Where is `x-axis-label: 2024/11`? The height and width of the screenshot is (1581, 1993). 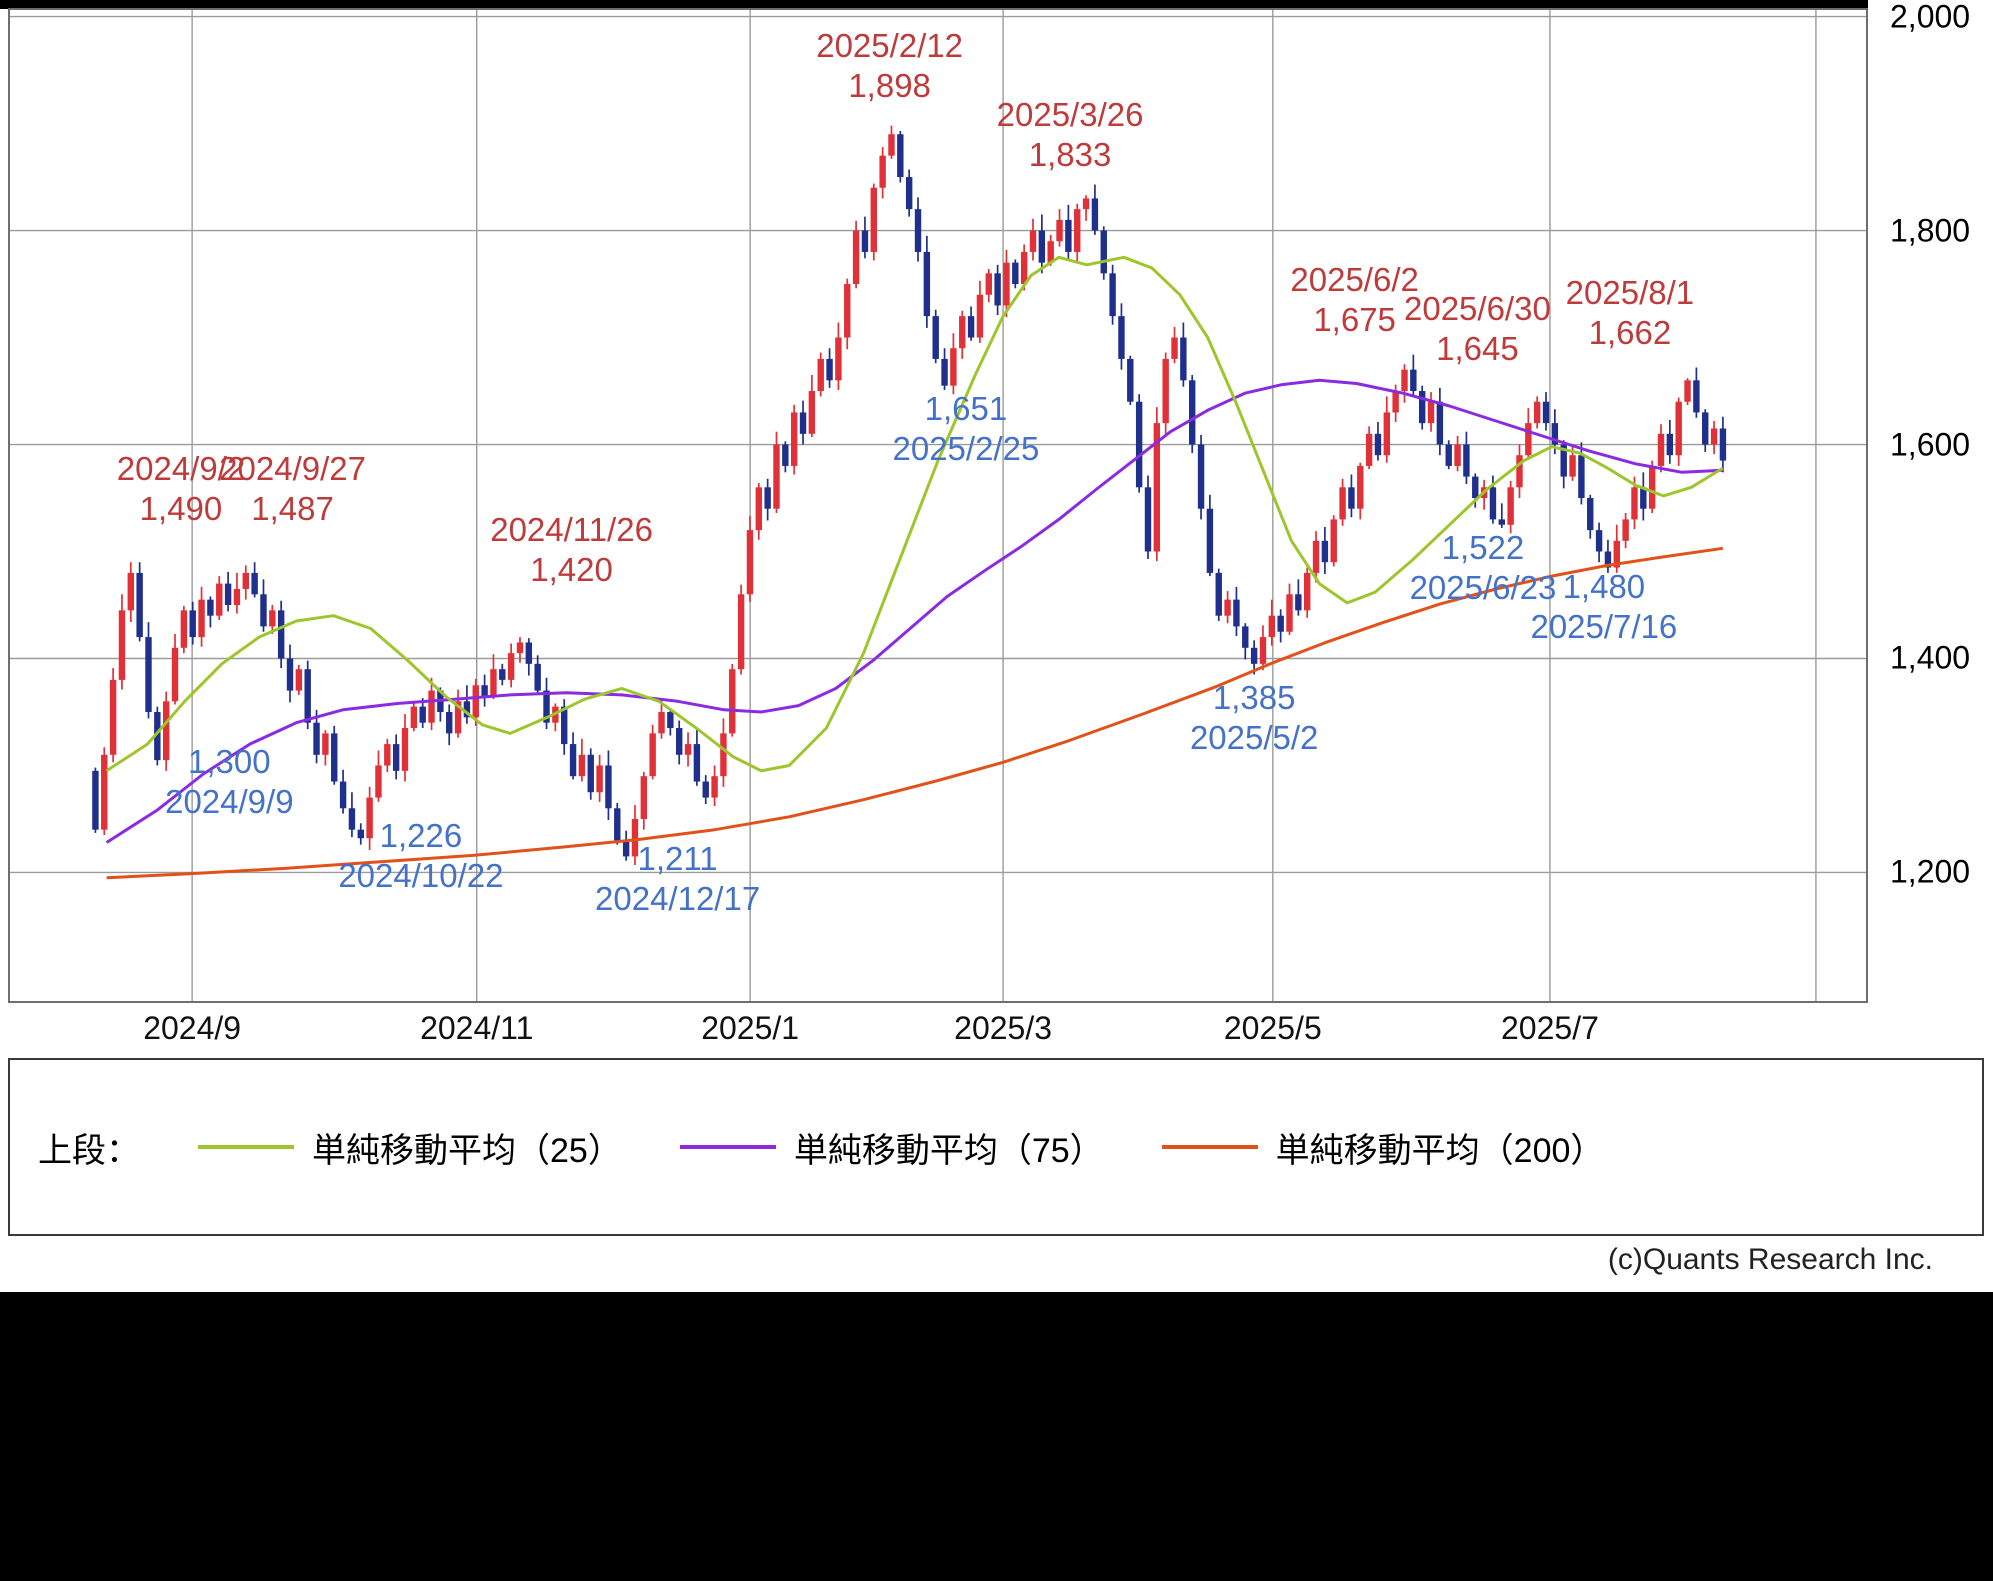
x-axis-label: 2024/11 is located at coordinates (477, 1028).